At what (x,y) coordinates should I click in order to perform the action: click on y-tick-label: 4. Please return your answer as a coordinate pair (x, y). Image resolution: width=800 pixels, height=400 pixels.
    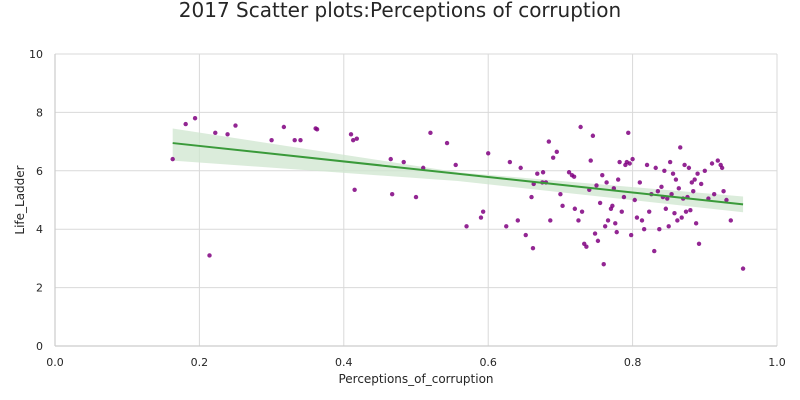
    Looking at the image, I should click on (39, 229).